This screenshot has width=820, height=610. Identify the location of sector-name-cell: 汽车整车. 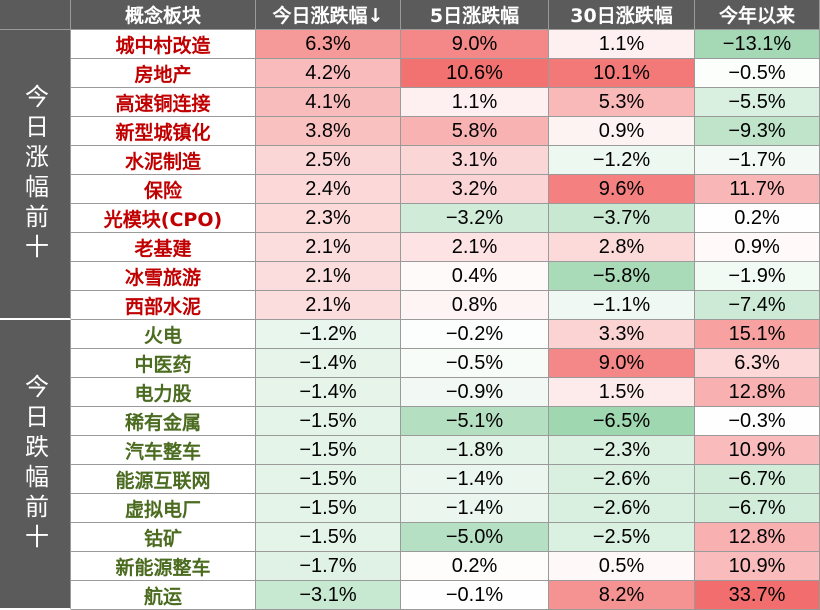
(163, 450).